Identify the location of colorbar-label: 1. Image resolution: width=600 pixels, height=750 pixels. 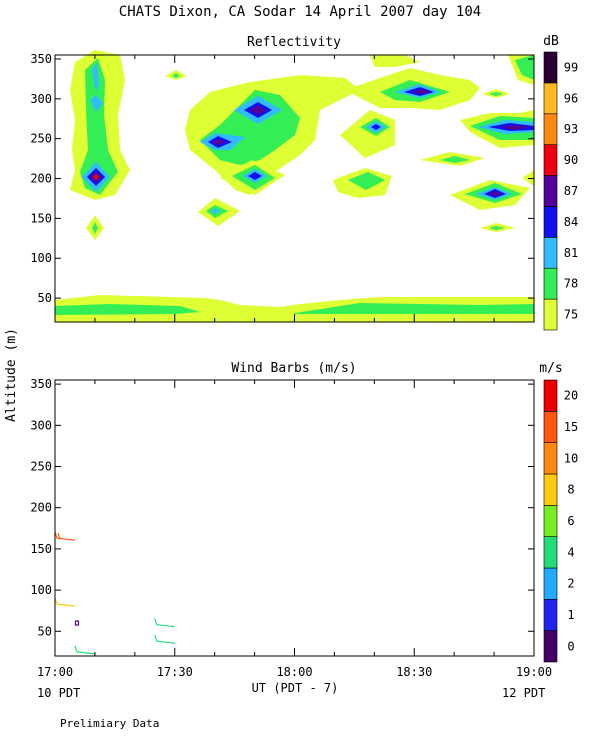
(570, 615).